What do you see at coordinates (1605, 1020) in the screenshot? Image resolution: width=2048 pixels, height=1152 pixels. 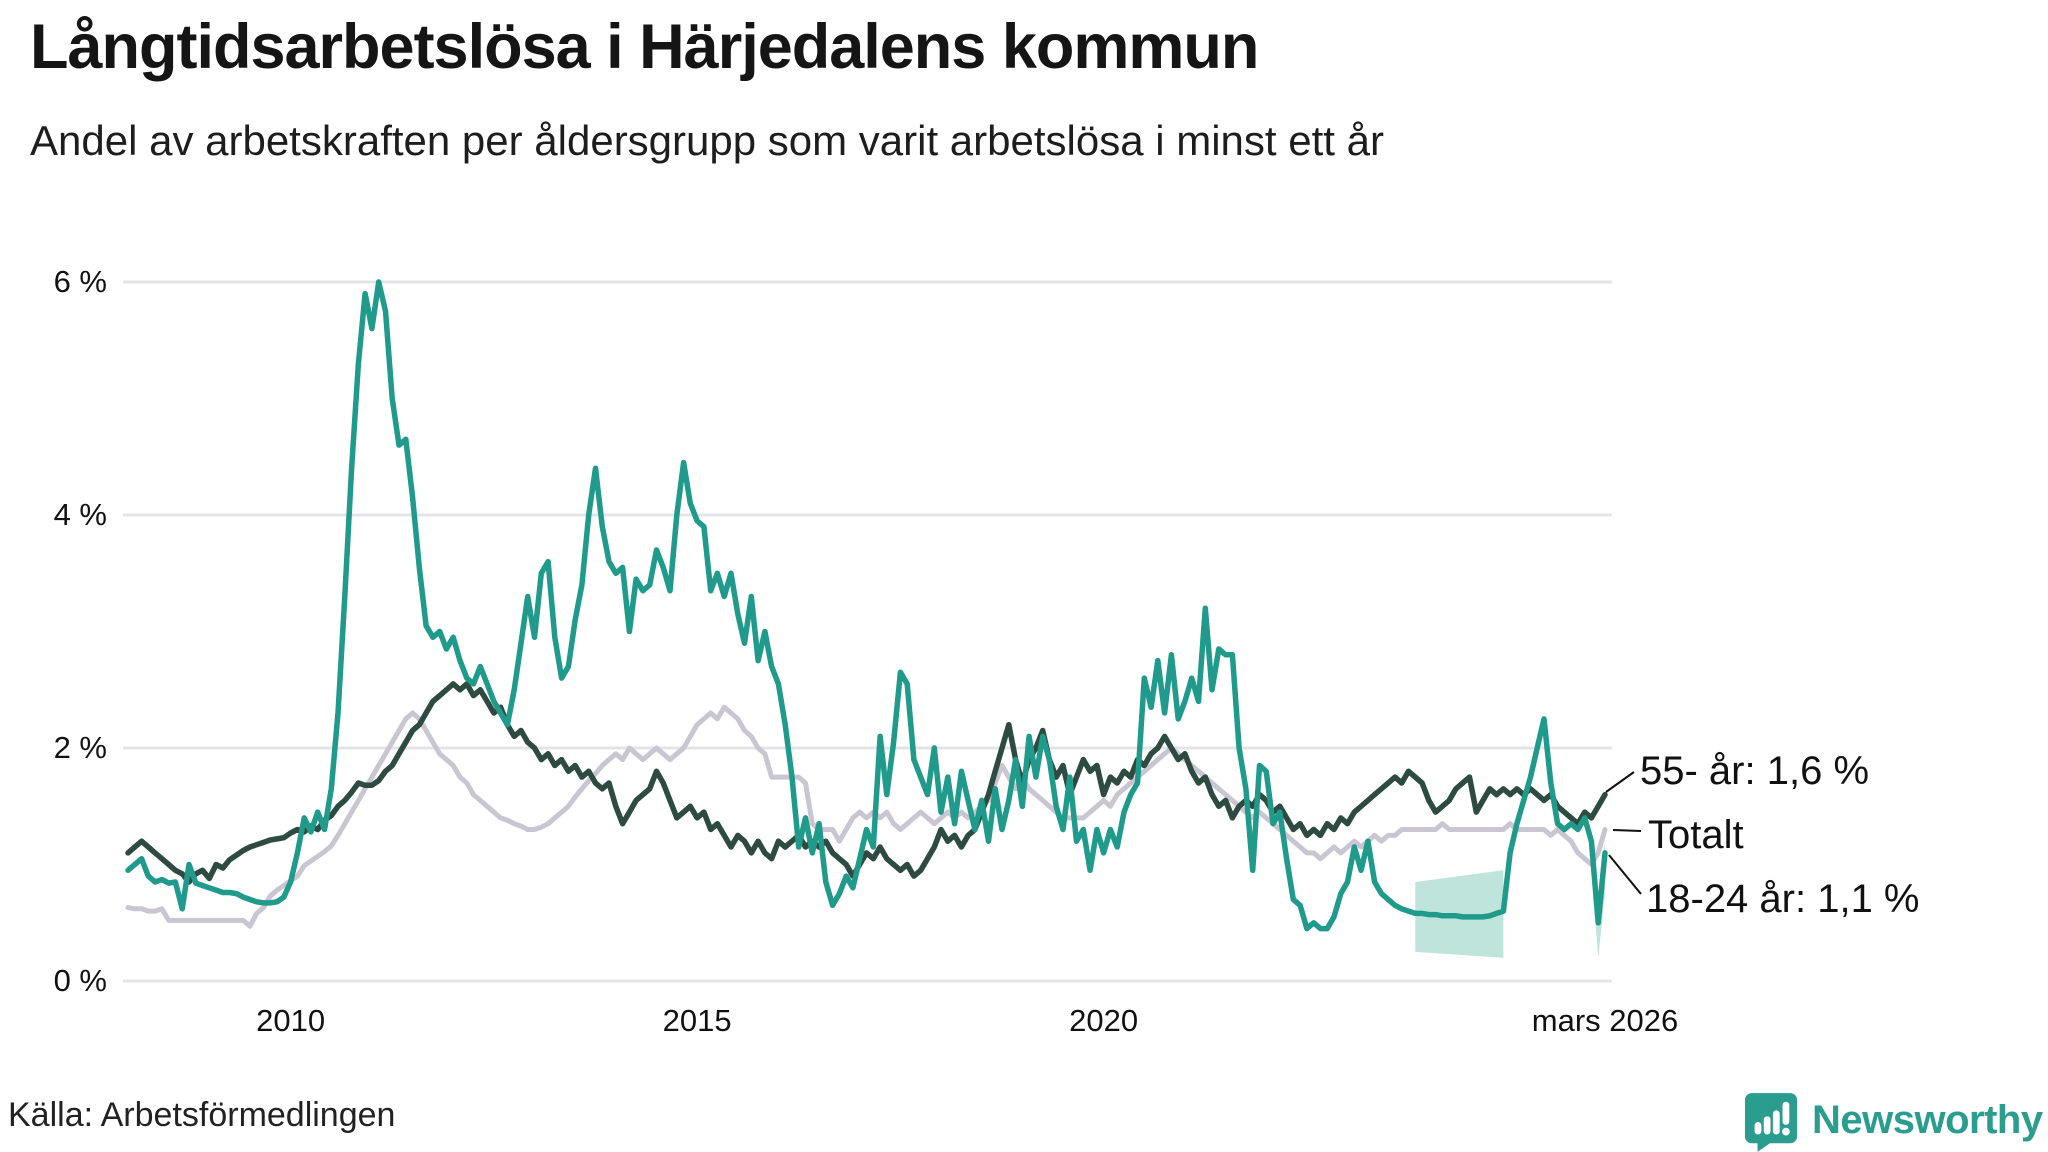 I see `x-axis-tick-mars-2026: mars 2026` at bounding box center [1605, 1020].